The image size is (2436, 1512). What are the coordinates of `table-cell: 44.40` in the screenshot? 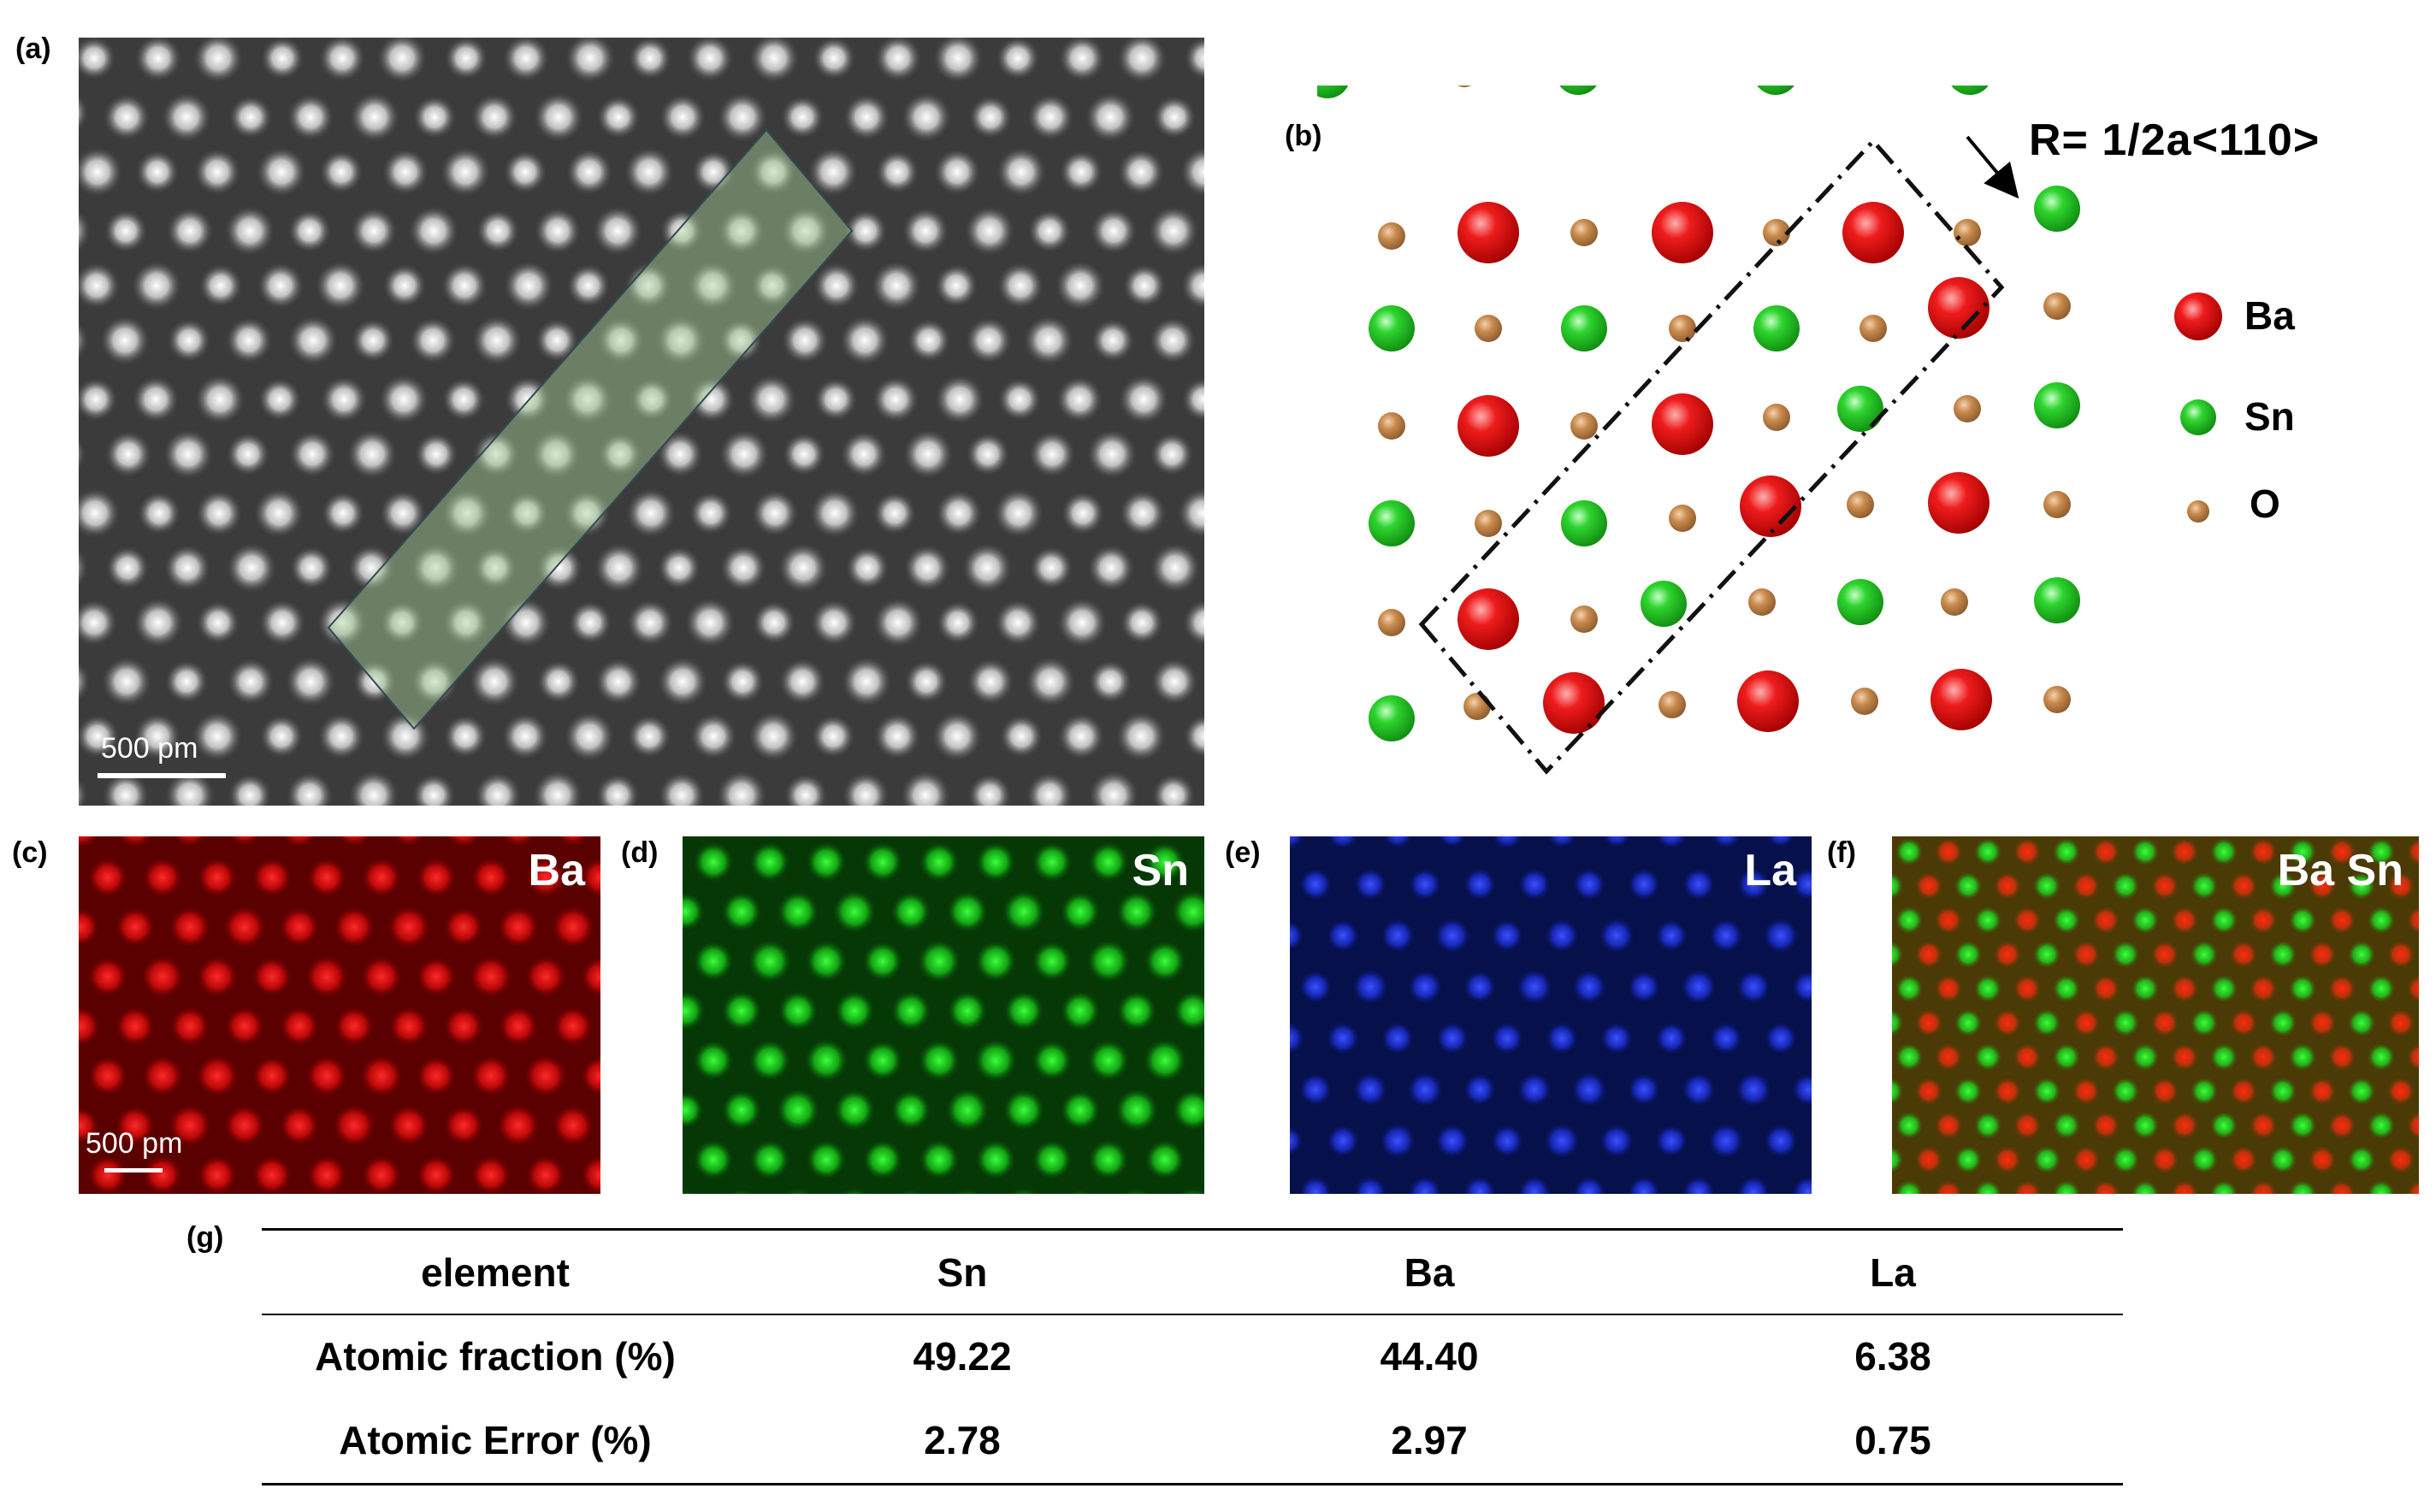 It's located at (1429, 1356).